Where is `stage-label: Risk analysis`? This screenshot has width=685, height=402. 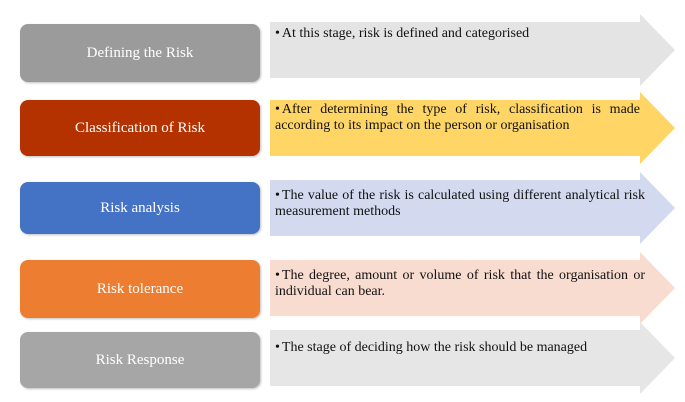 stage-label: Risk analysis is located at coordinates (140, 207).